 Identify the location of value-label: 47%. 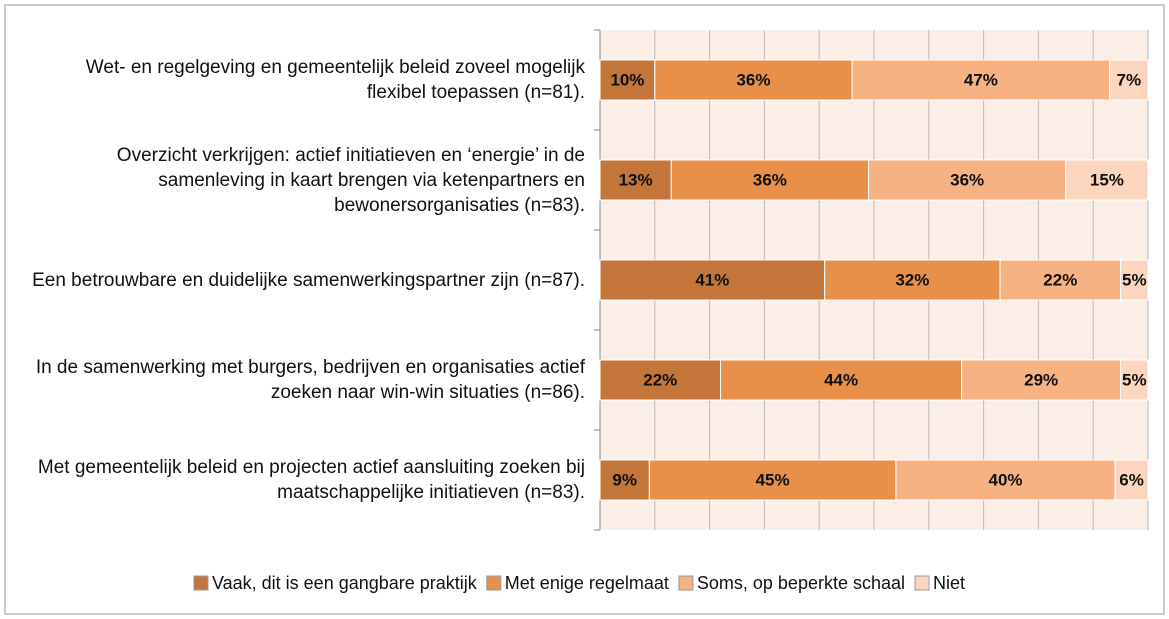
(981, 79).